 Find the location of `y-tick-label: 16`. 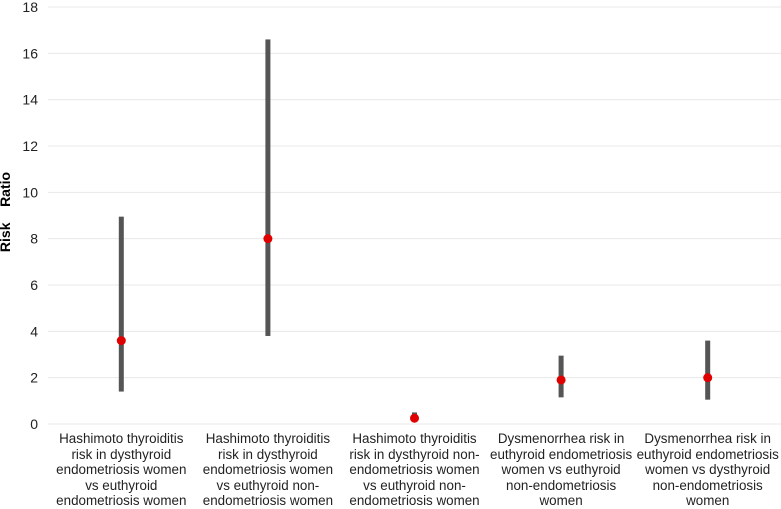

y-tick-label: 16 is located at coordinates (30, 53).